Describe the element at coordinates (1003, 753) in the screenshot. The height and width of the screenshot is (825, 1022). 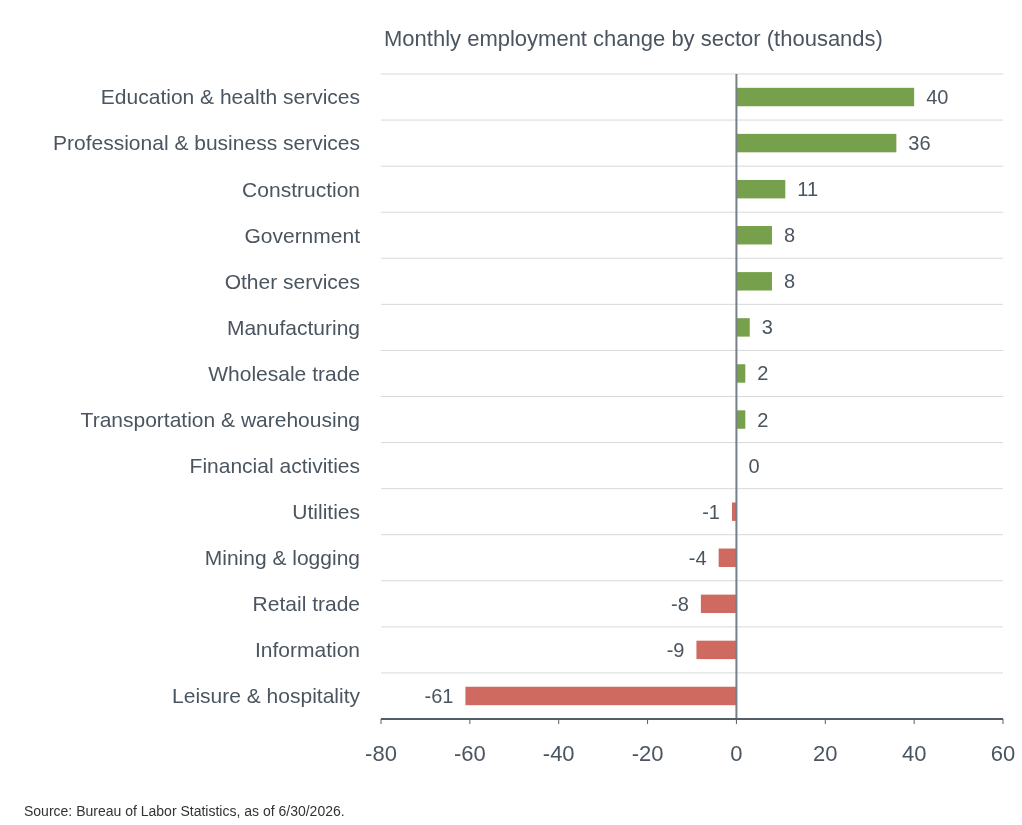
I see `x-tick-label: 60` at that location.